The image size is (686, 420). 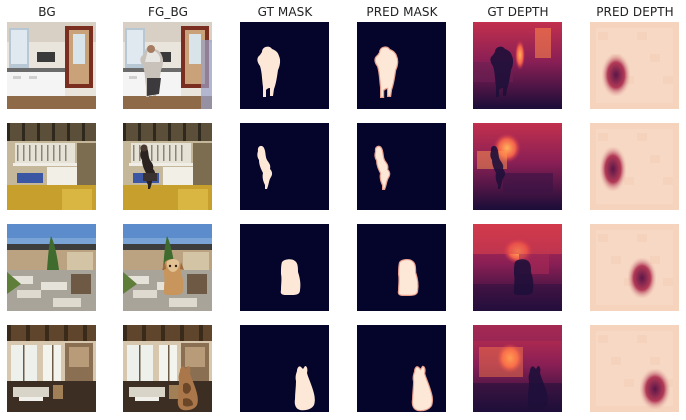 I want to click on column-title-bg: BG, so click(x=47, y=12).